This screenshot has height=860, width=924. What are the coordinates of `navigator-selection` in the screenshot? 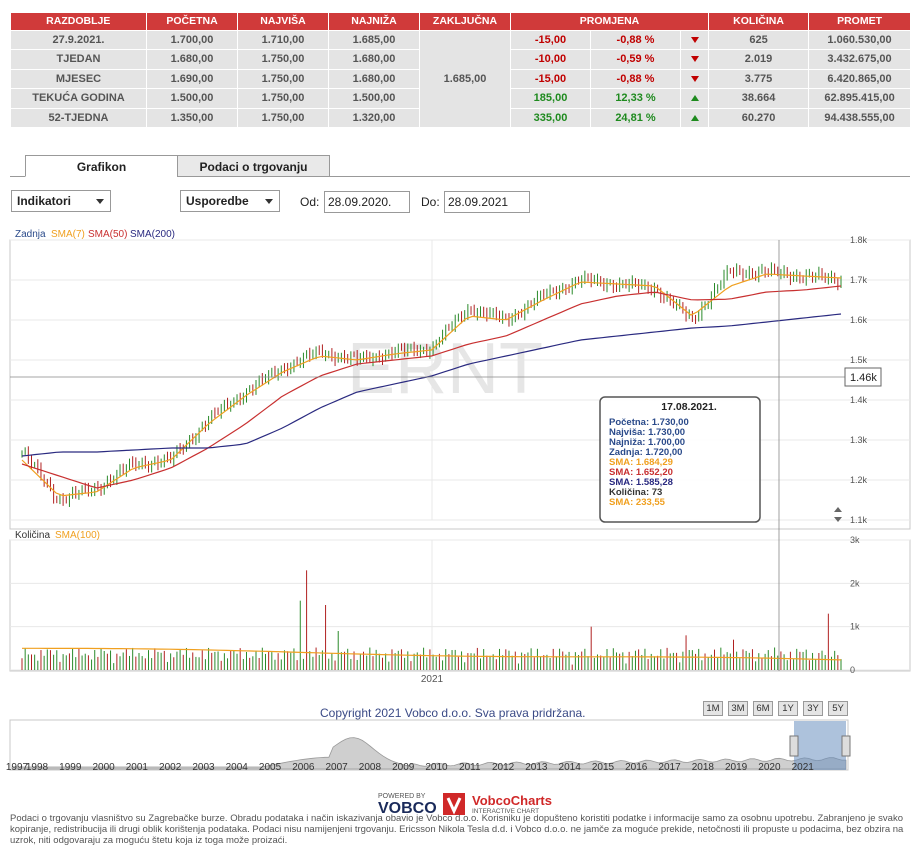 It's located at (820, 745).